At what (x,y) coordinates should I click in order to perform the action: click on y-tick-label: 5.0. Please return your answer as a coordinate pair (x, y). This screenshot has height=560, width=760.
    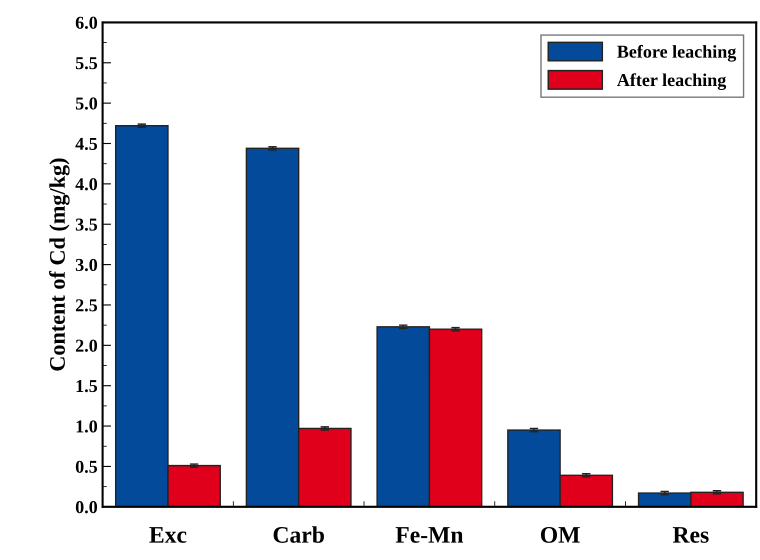
    Looking at the image, I should click on (87, 103).